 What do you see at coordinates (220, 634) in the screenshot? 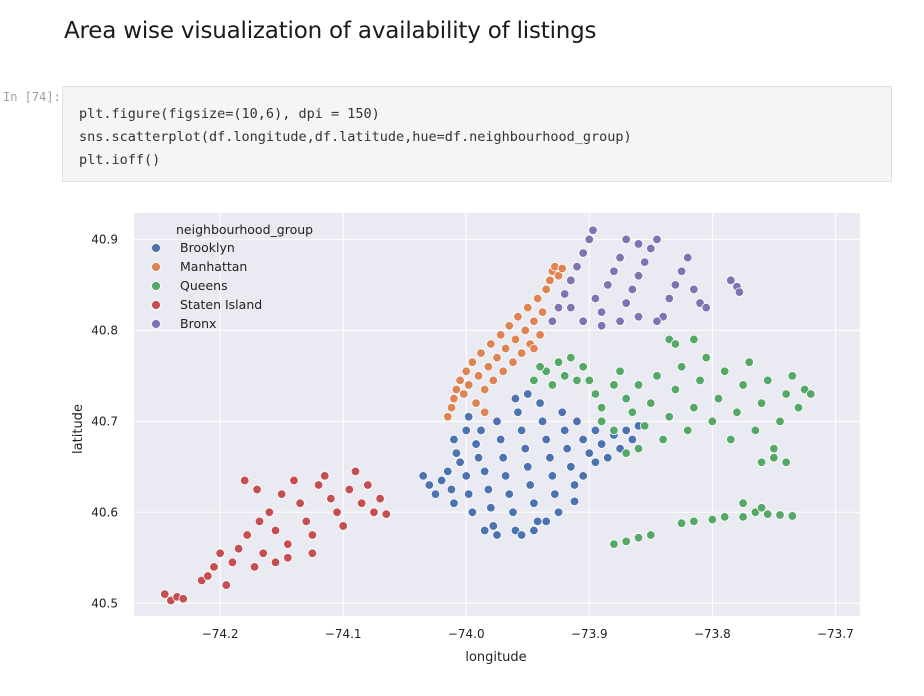
I see `x-tick-label: −74.2` at bounding box center [220, 634].